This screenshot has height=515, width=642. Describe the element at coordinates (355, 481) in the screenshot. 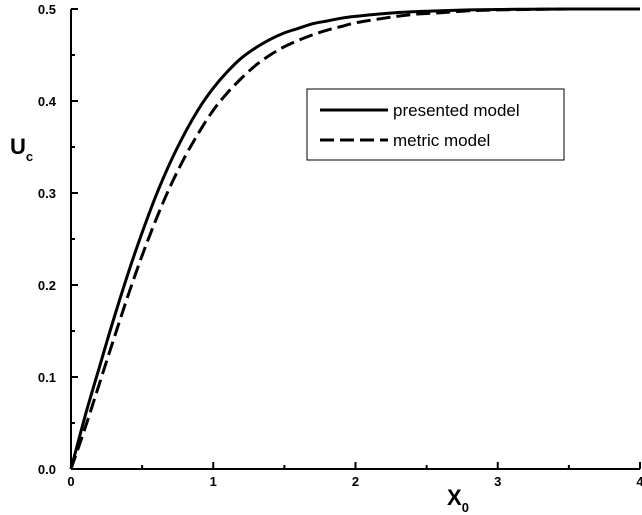

I see `x-tick-label: 2` at that location.